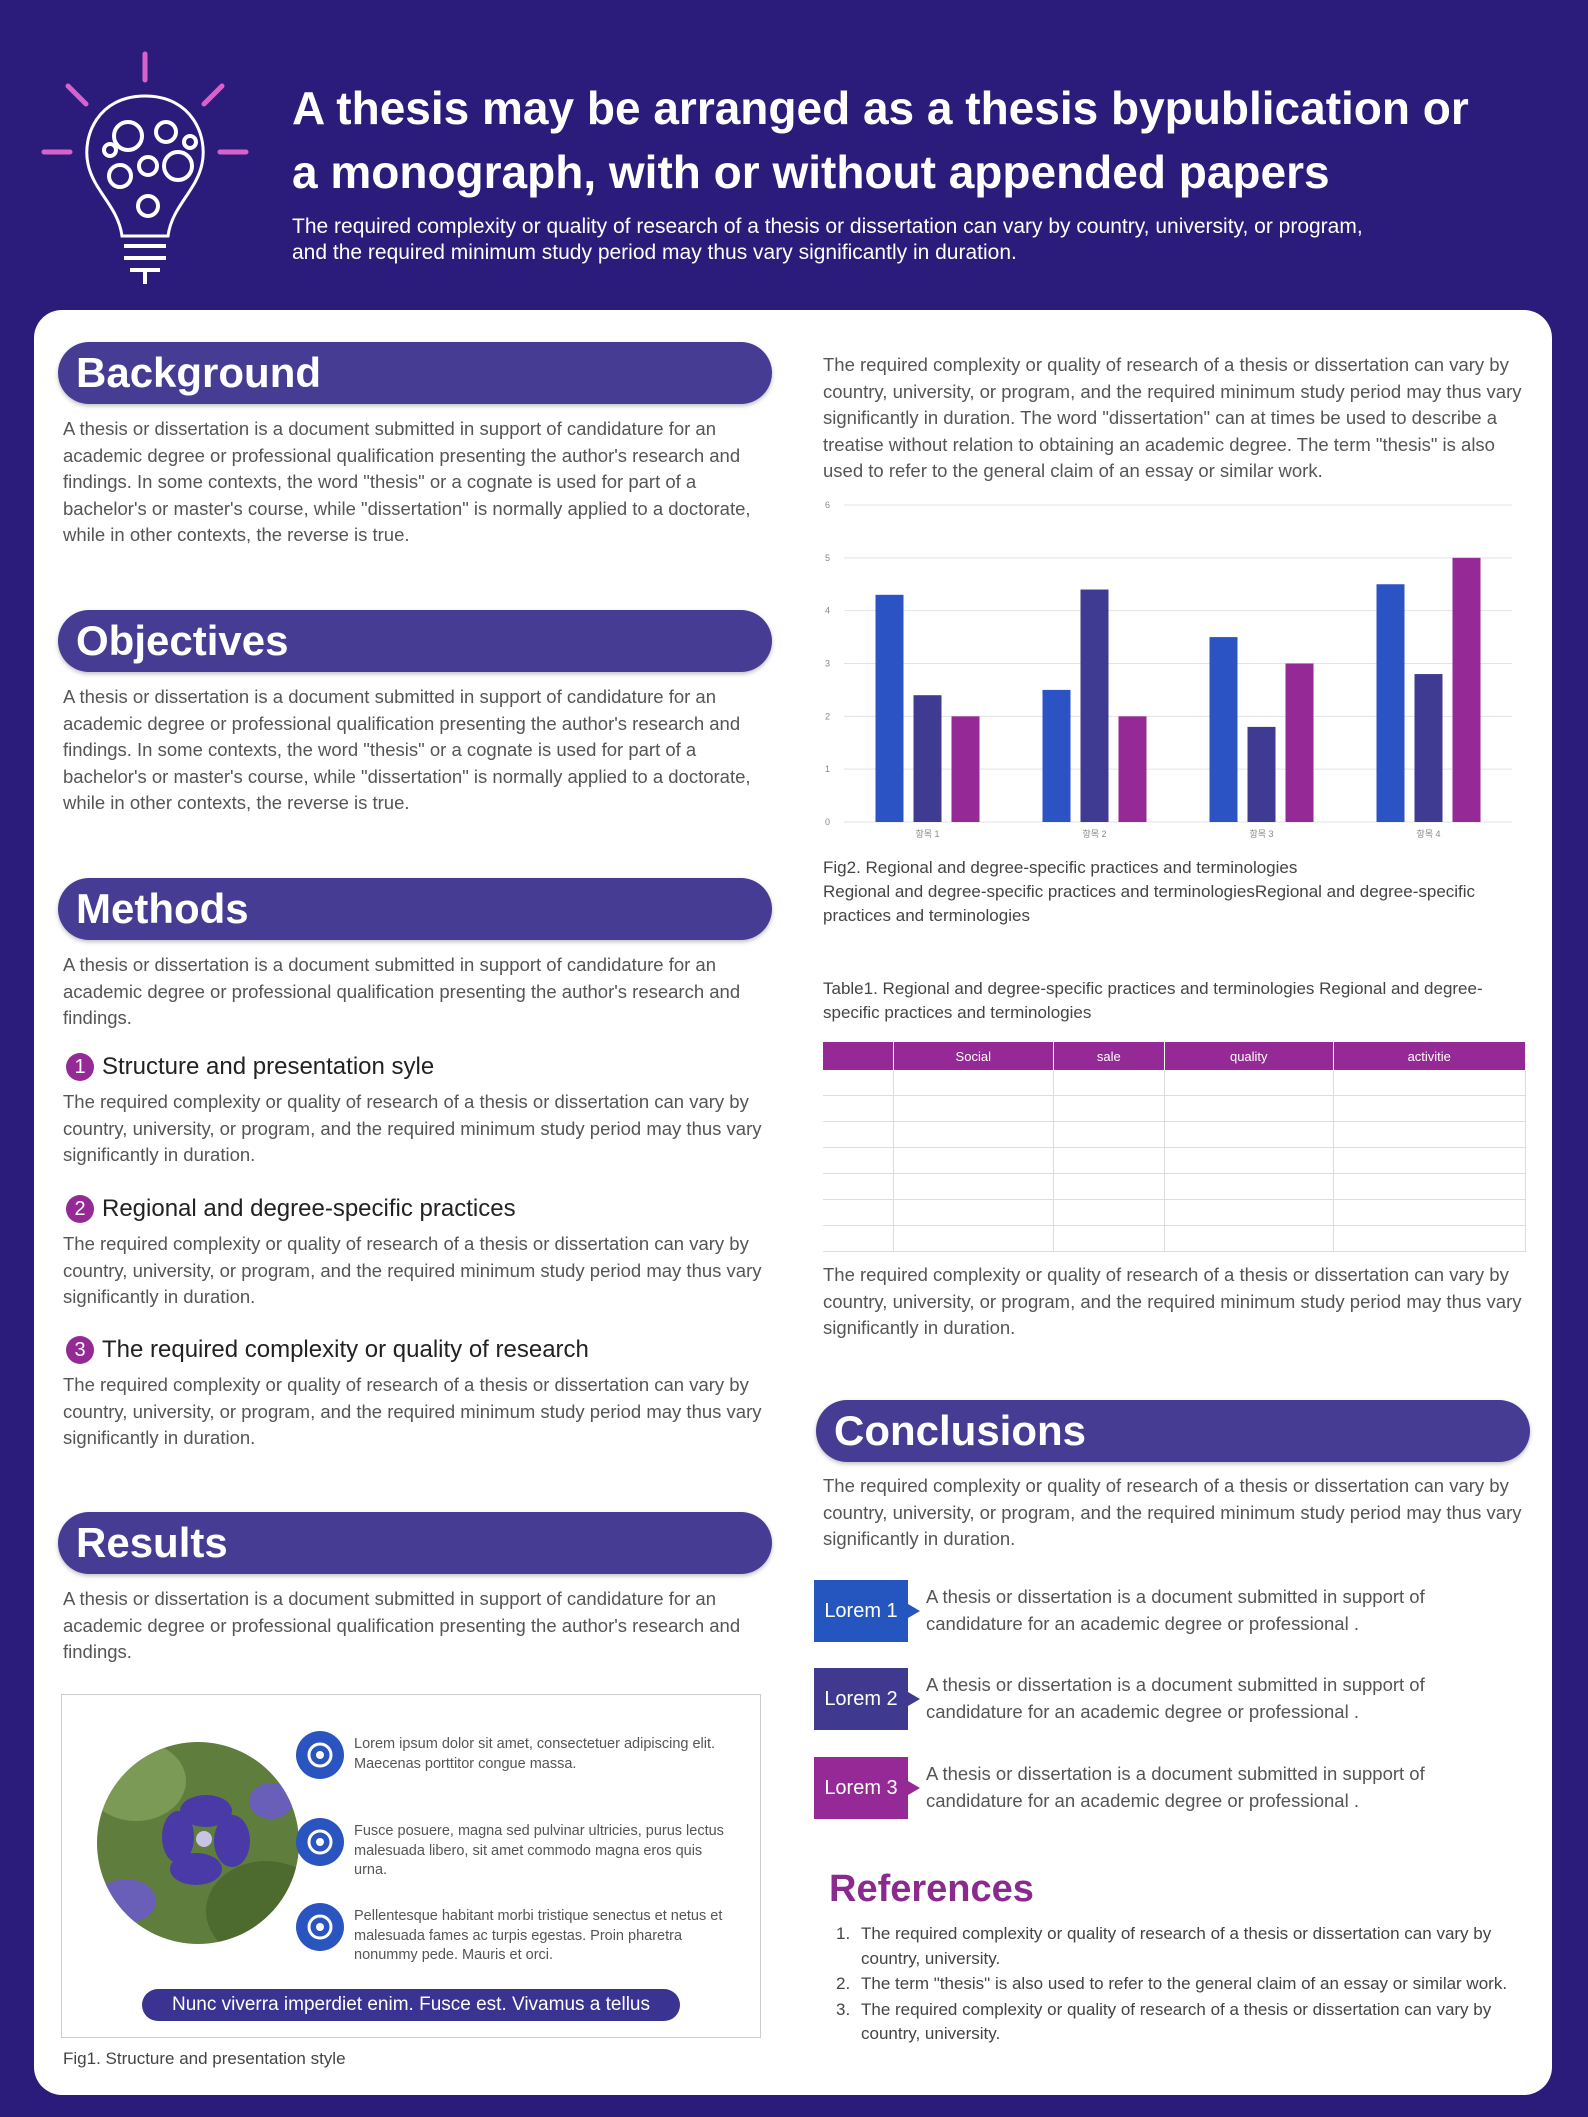 This screenshot has height=2117, width=1588. What do you see at coordinates (309, 1208) in the screenshot?
I see `subheading-text: Regional and degree-specific practices` at bounding box center [309, 1208].